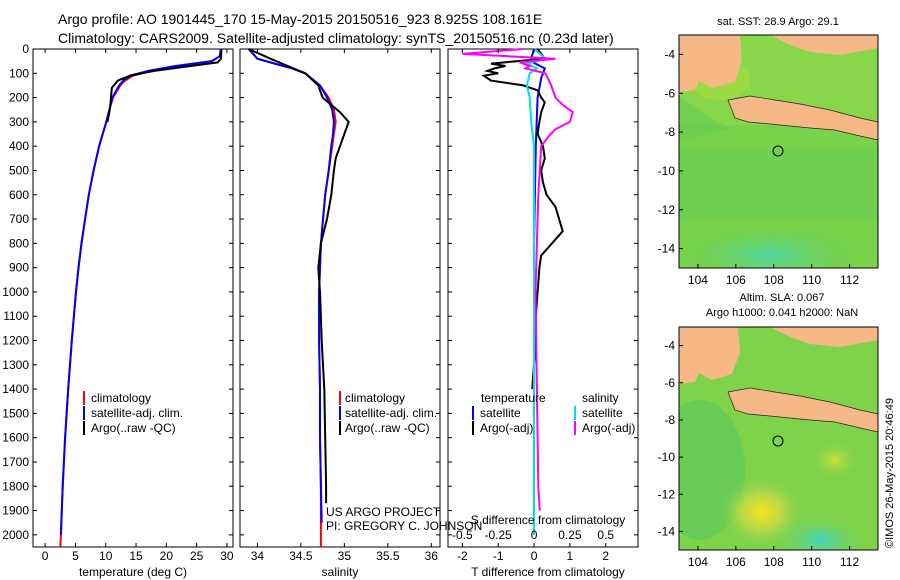 This screenshot has width=900, height=580. I want to click on y-tick-label: 200, so click(19, 98).